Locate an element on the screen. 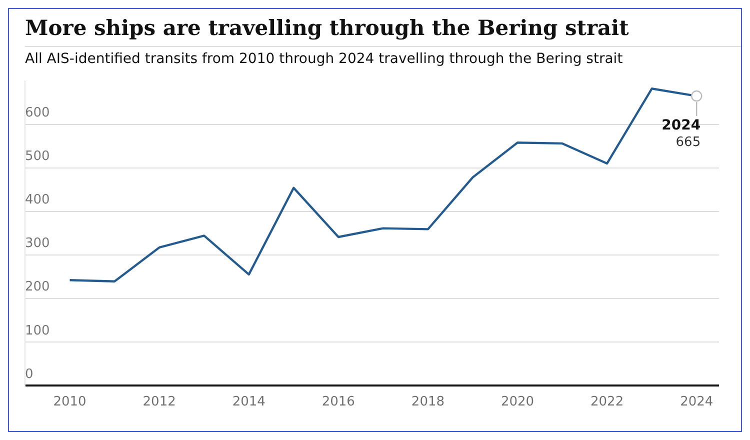  chart-subtitle: All AIS-identified transits from 2010 through 2024 travelling through the Bering strait is located at coordinates (324, 58).